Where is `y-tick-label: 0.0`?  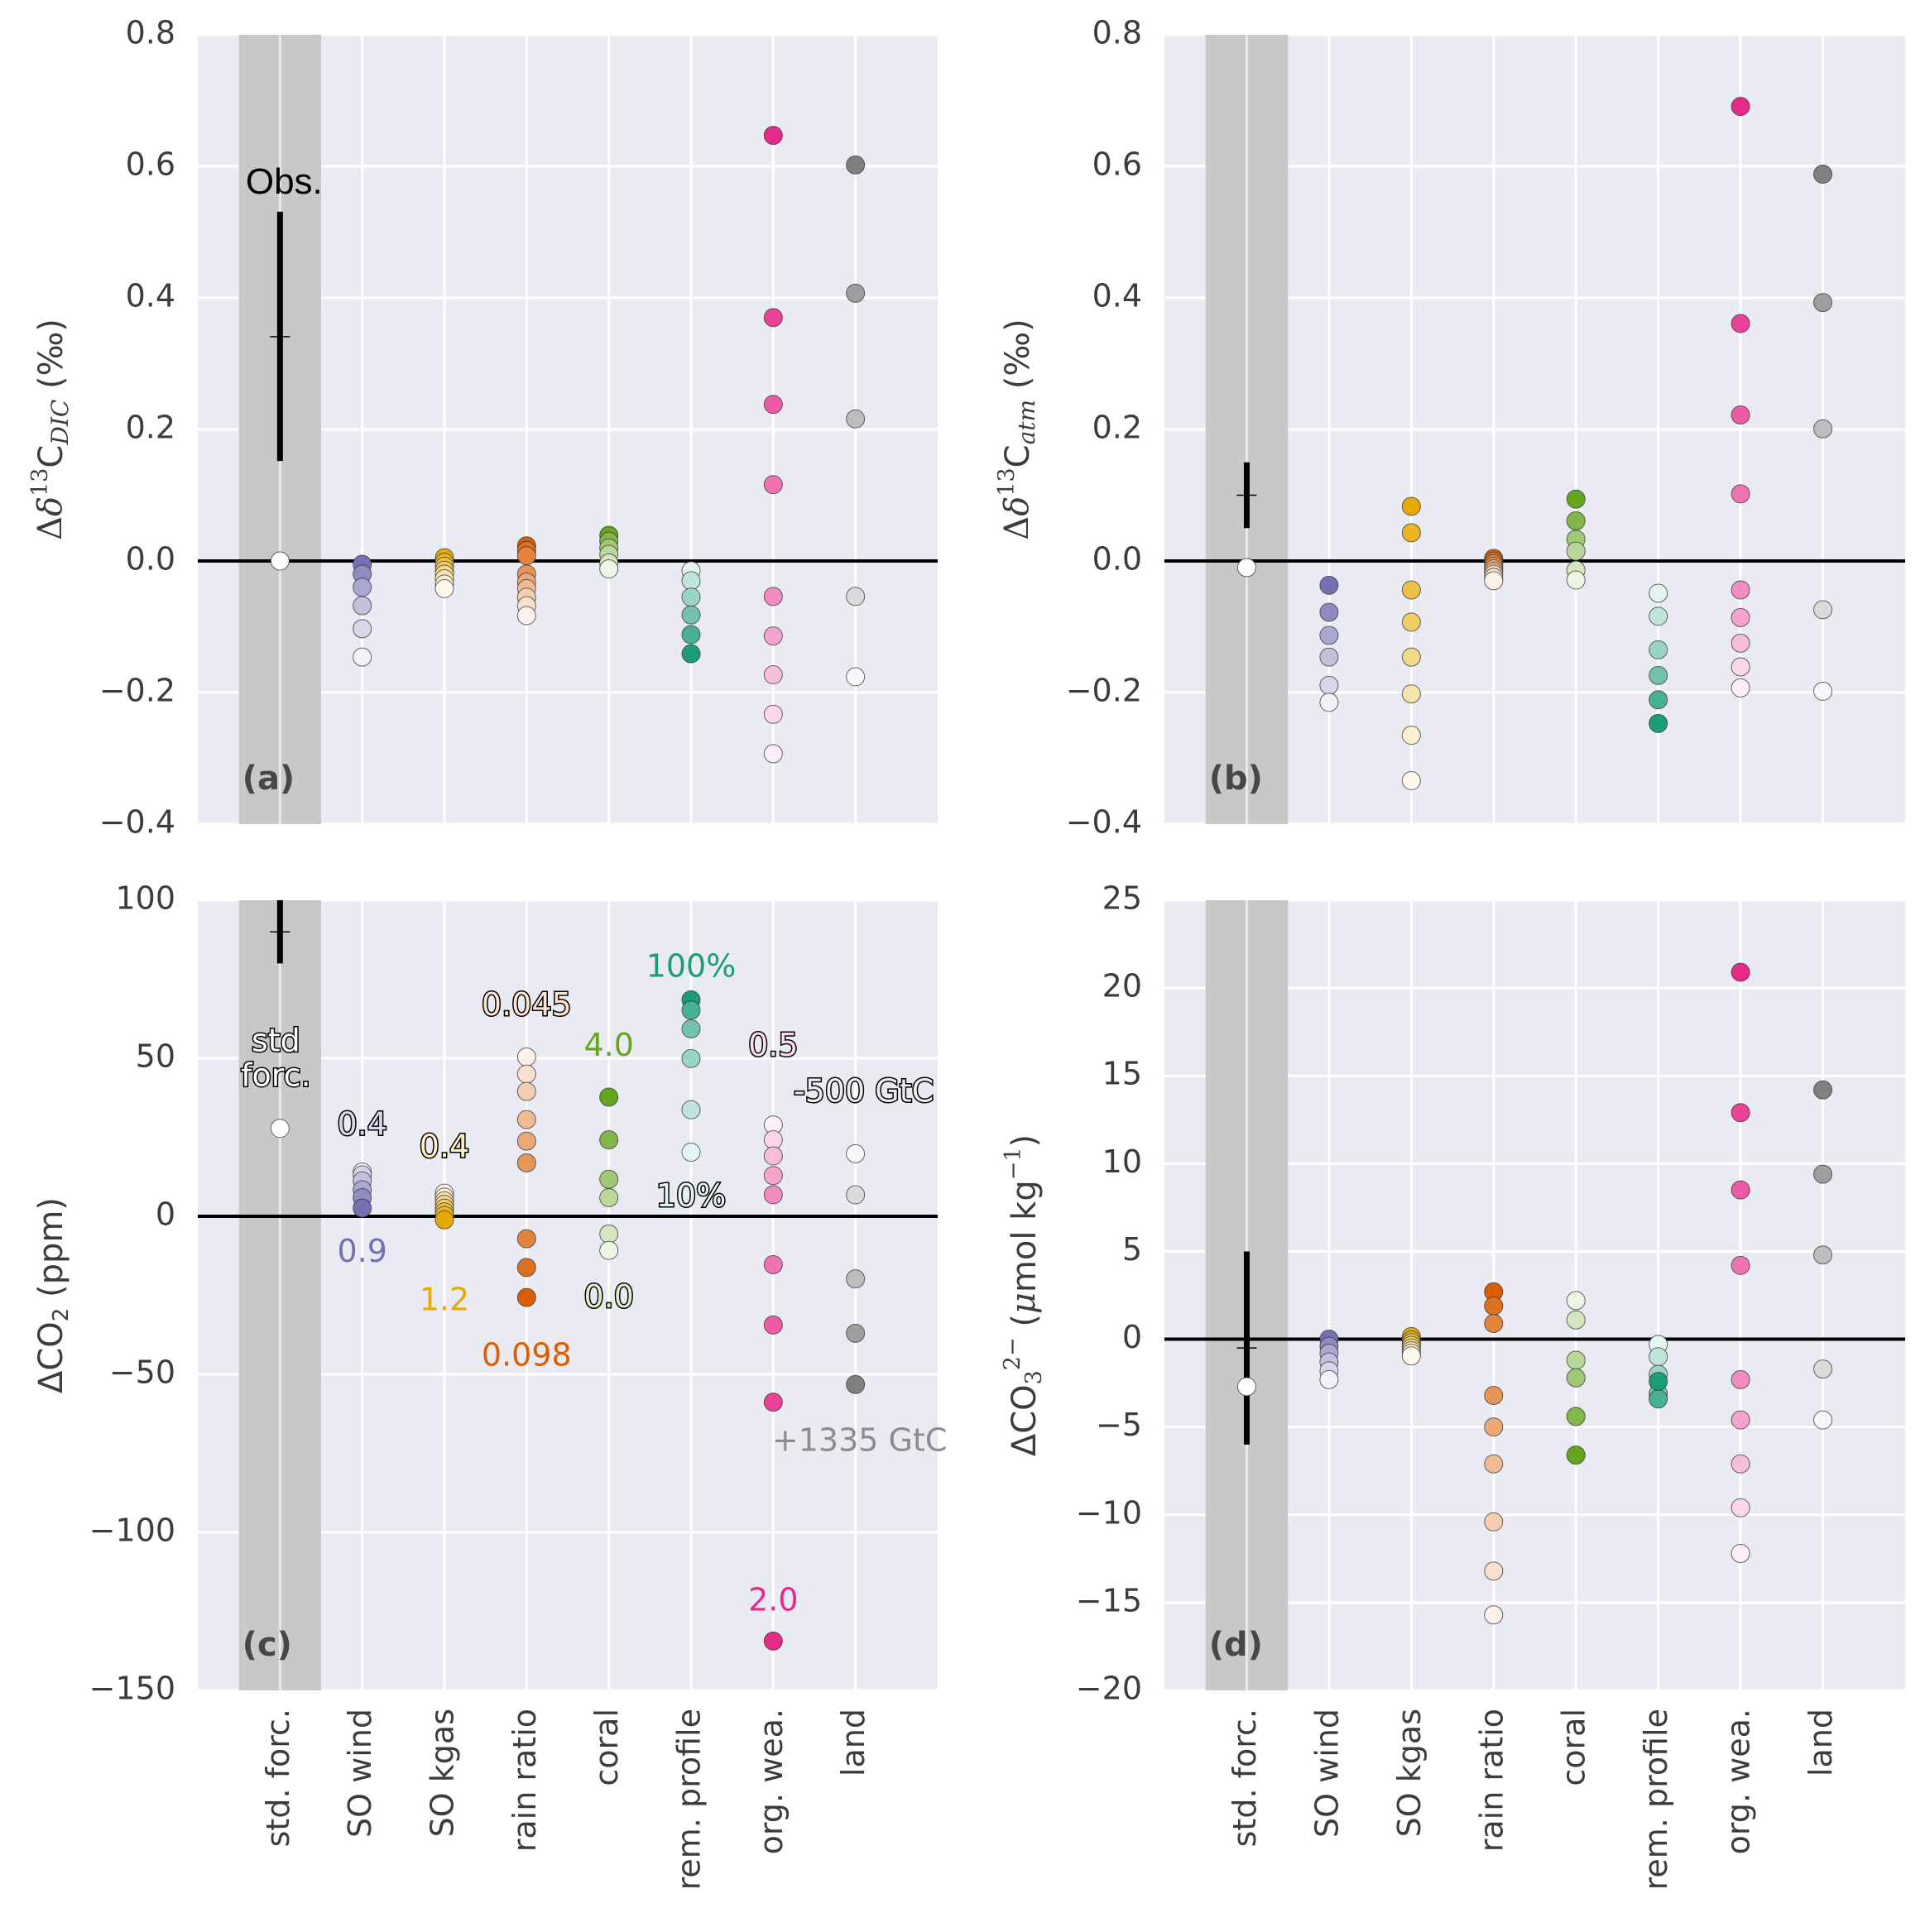 y-tick-label: 0.0 is located at coordinates (150, 560).